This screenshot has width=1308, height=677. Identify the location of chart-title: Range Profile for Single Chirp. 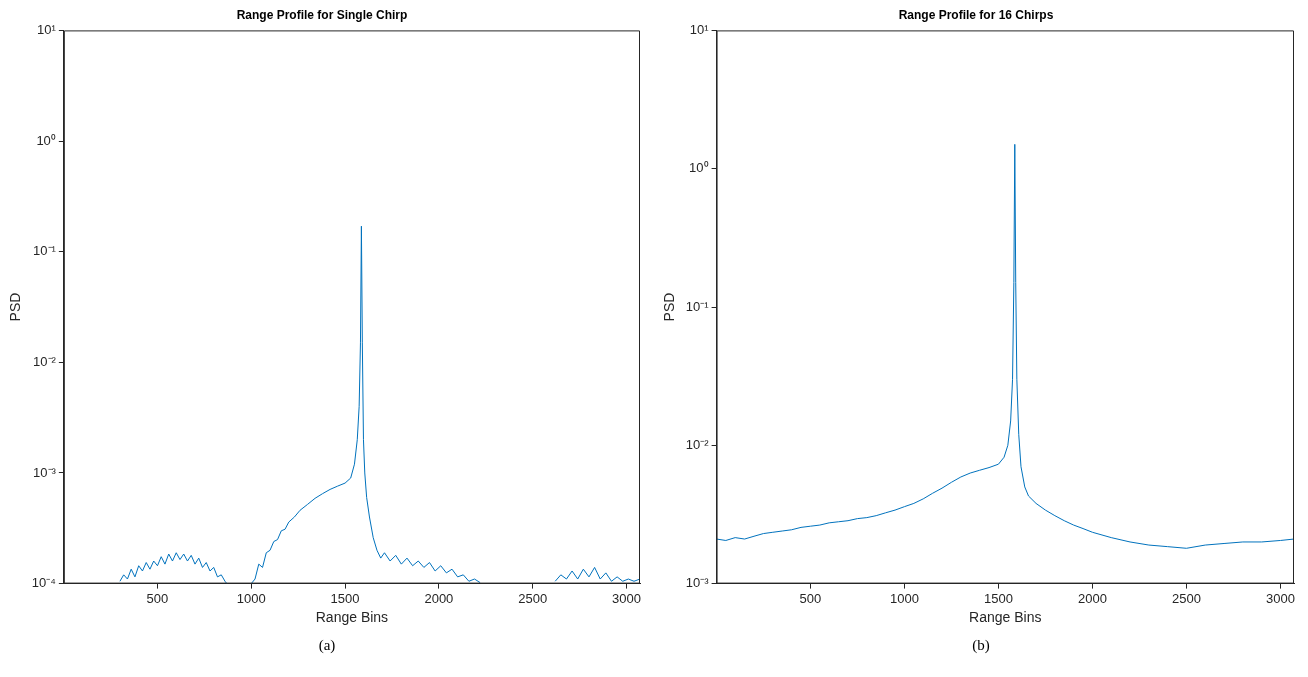
(322, 14).